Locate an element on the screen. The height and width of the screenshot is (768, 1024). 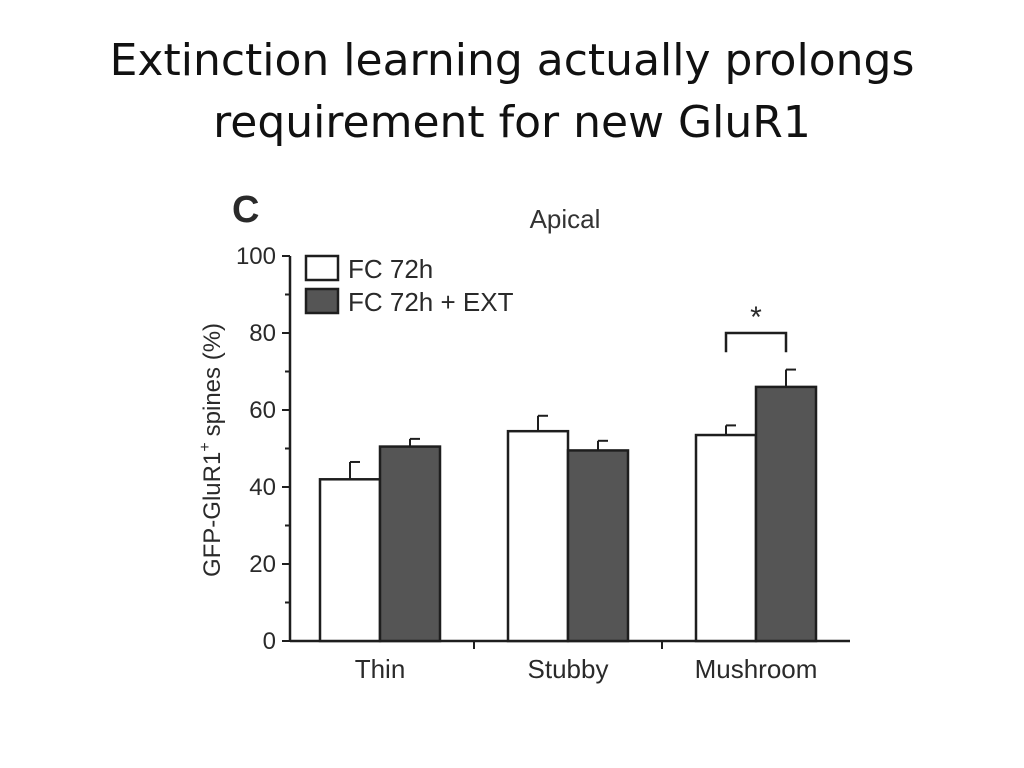
y-tick-label: 0 is located at coordinates (269, 641).